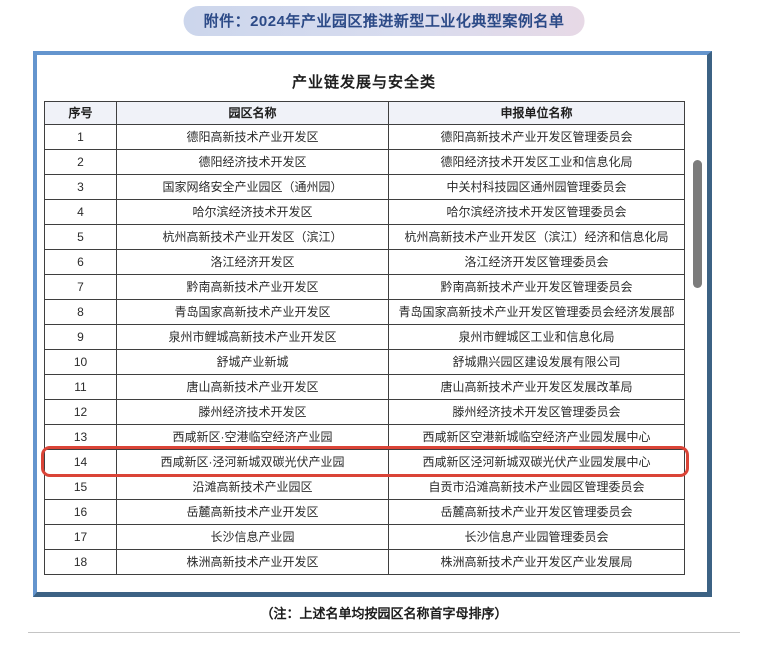  What do you see at coordinates (384, 21) in the screenshot?
I see `attachment-title: 附件：2024年产业园区推进新型工业化典型案例名单` at bounding box center [384, 21].